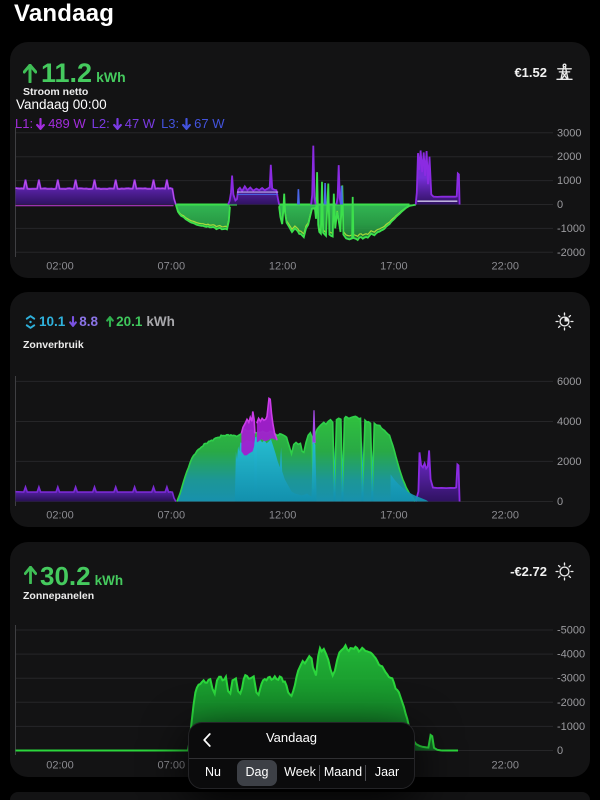  Describe the element at coordinates (571, 631) in the screenshot. I see `svg-text: -5000` at that location.